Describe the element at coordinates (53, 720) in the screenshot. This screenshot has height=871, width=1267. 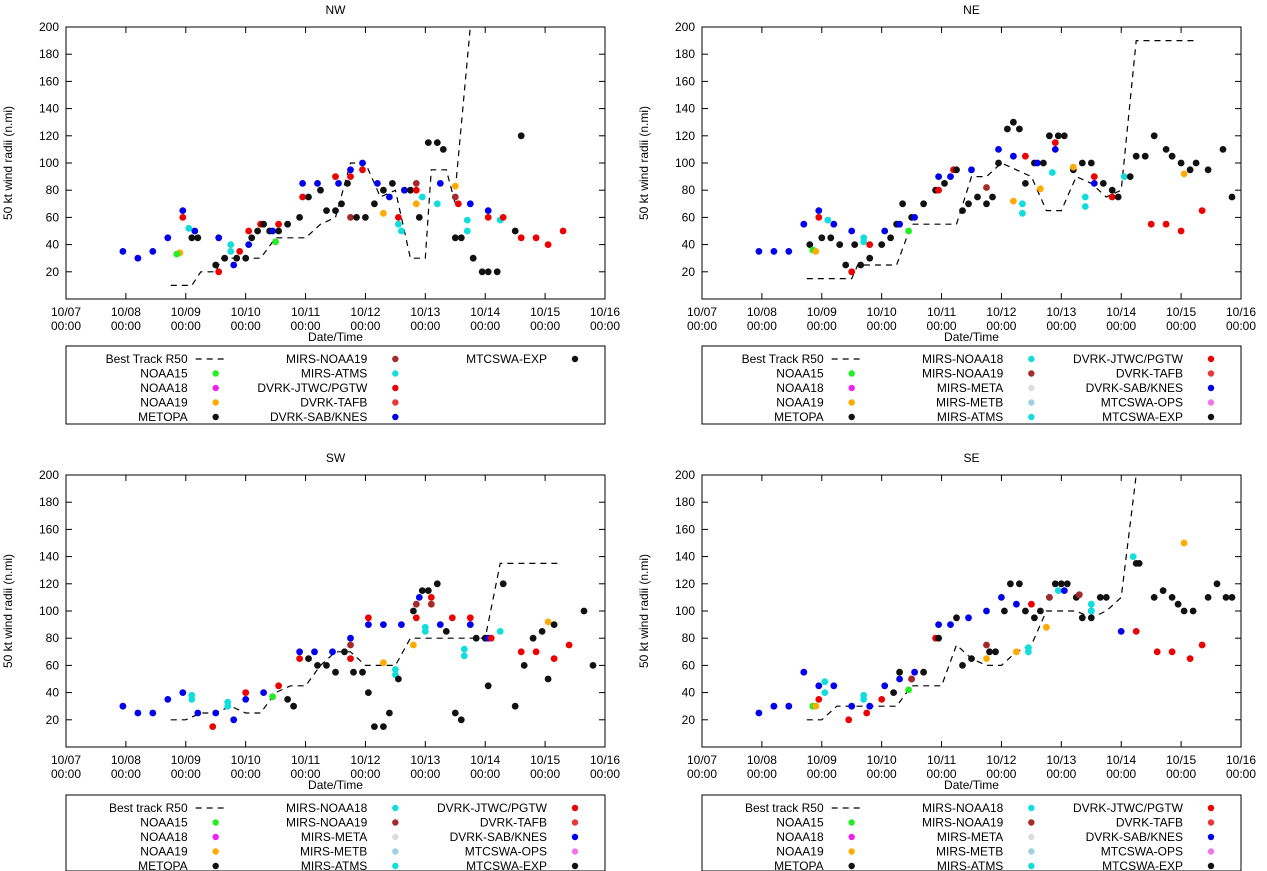
I see `y-tick-label: 20` at that location.